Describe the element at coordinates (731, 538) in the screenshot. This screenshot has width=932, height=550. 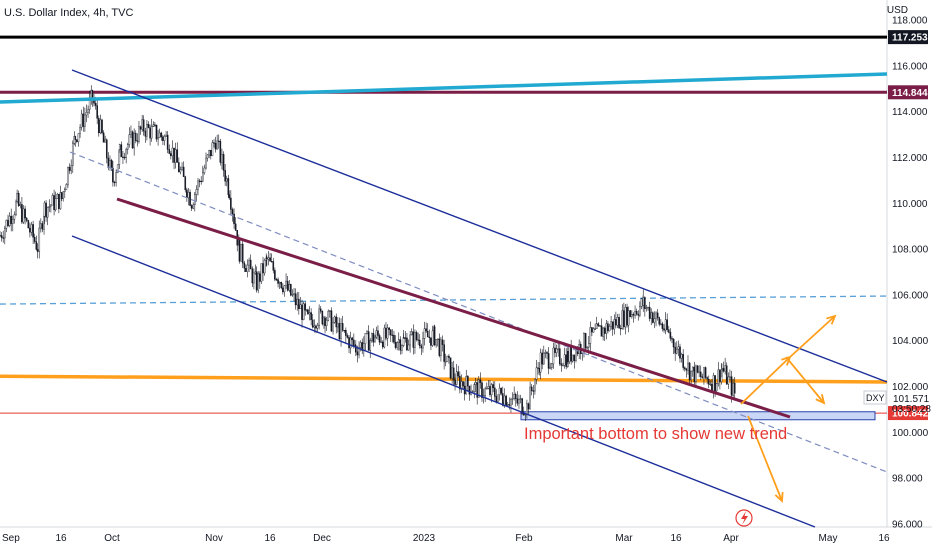
I see `time-tick-label: Apr` at that location.